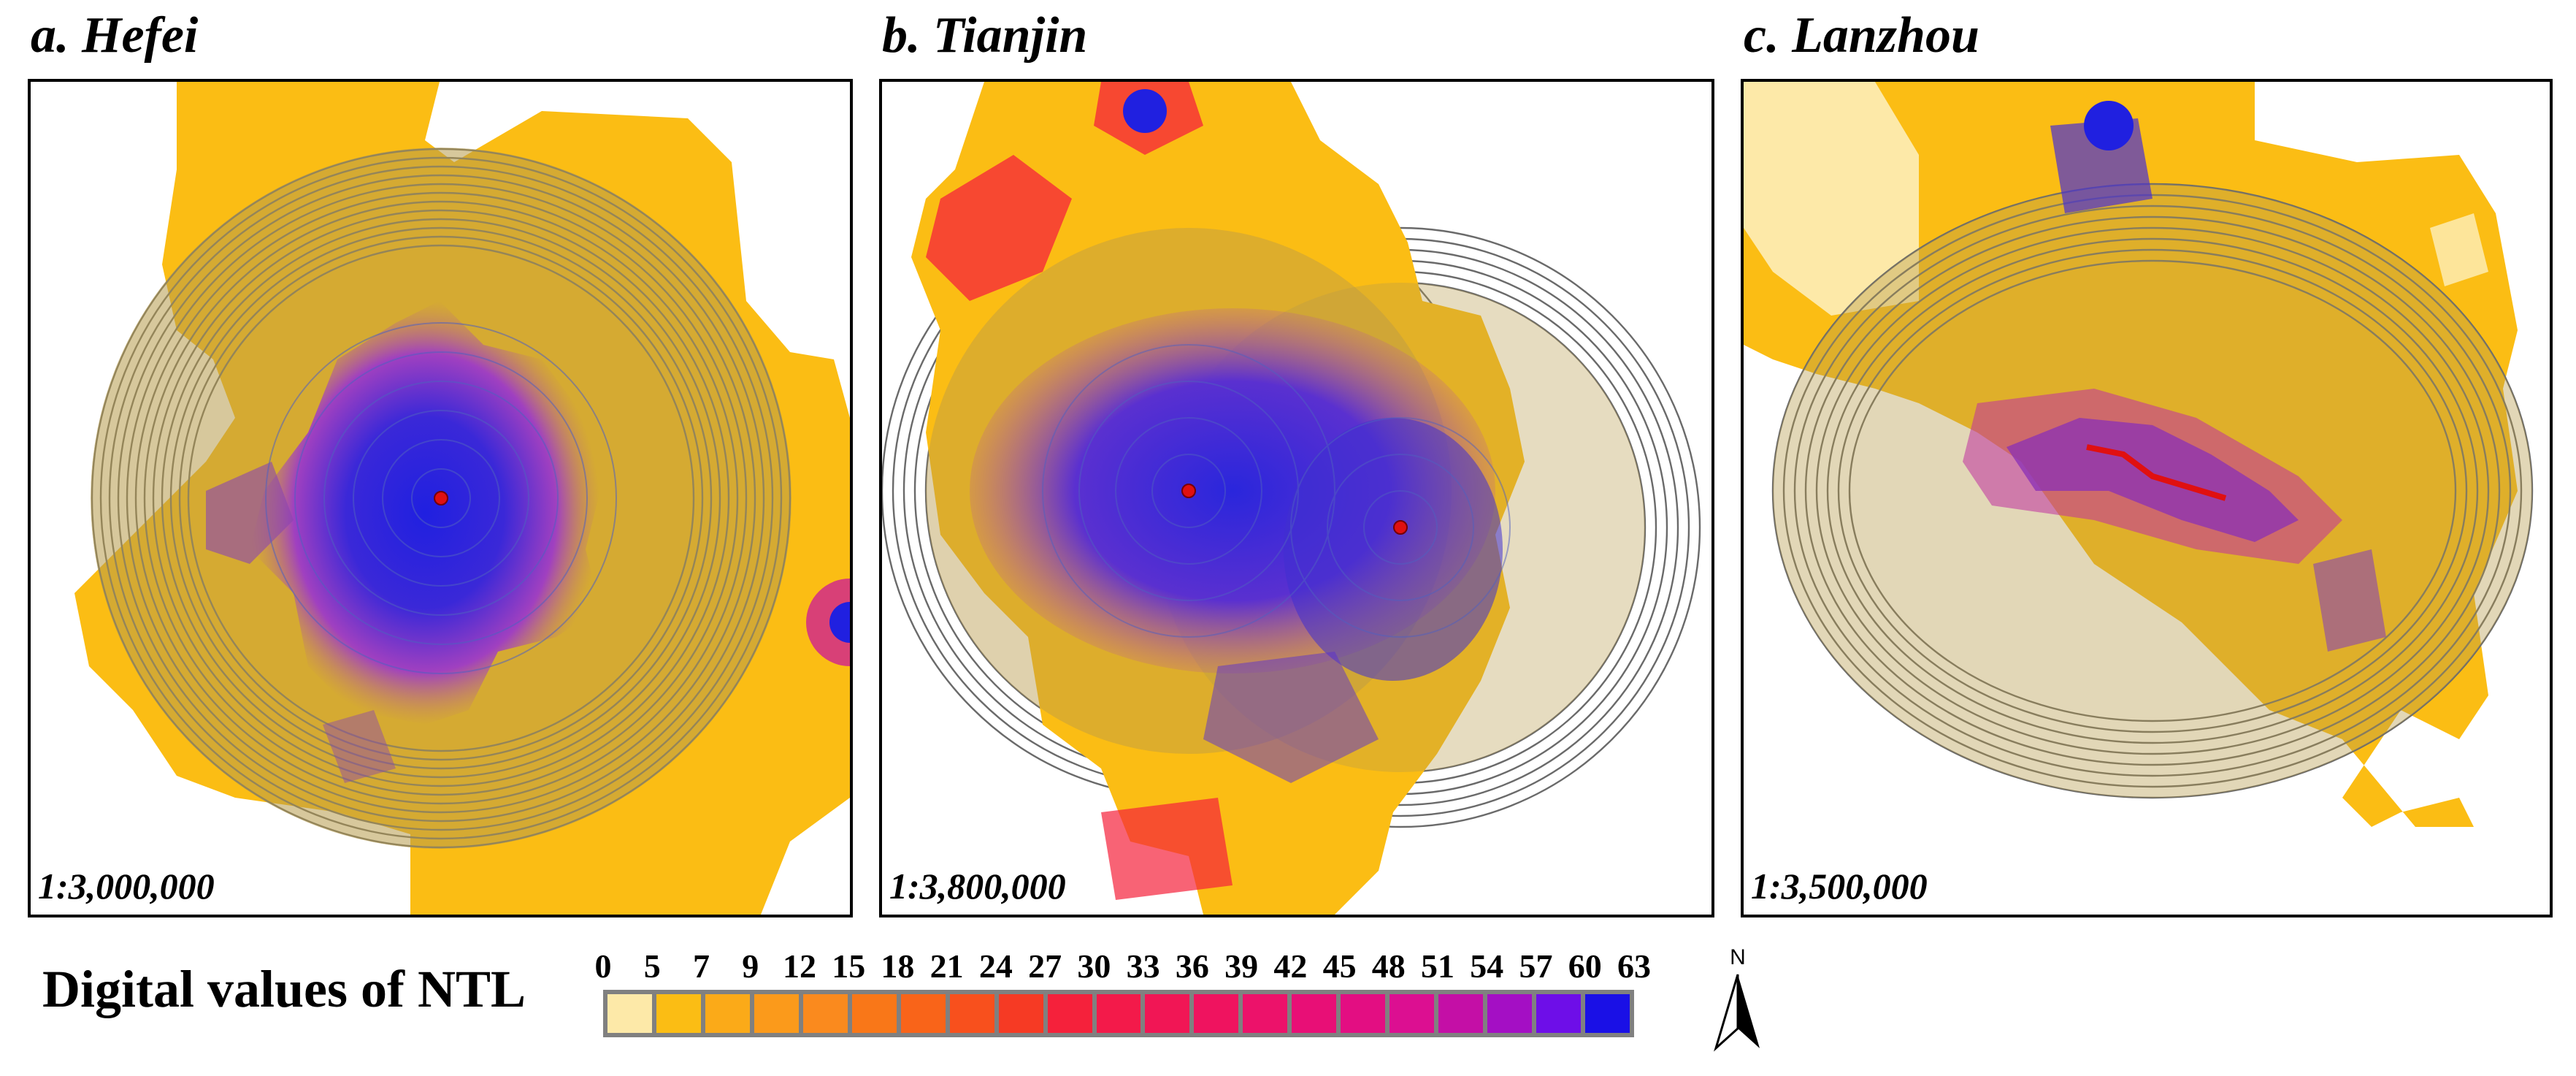 This screenshot has width=2576, height=1076. I want to click on hefei-center-point, so click(441, 498).